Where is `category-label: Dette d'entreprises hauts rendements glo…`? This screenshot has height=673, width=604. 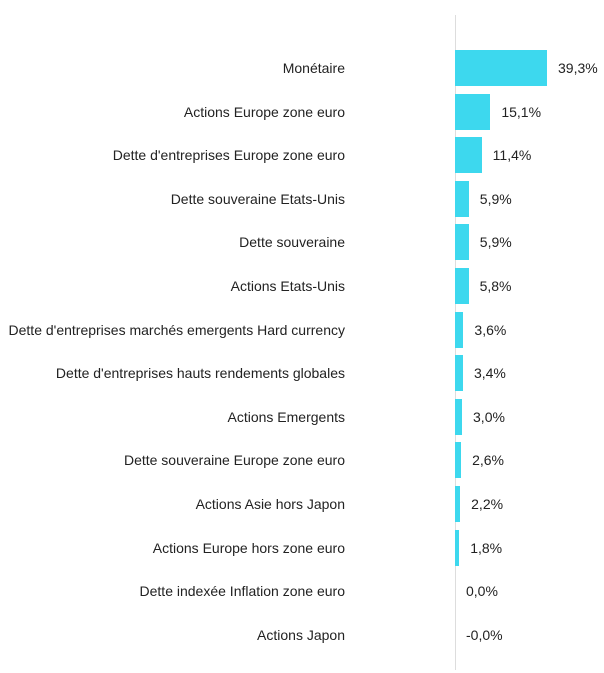 category-label: Dette d'entreprises hauts rendements glo… is located at coordinates (172, 373).